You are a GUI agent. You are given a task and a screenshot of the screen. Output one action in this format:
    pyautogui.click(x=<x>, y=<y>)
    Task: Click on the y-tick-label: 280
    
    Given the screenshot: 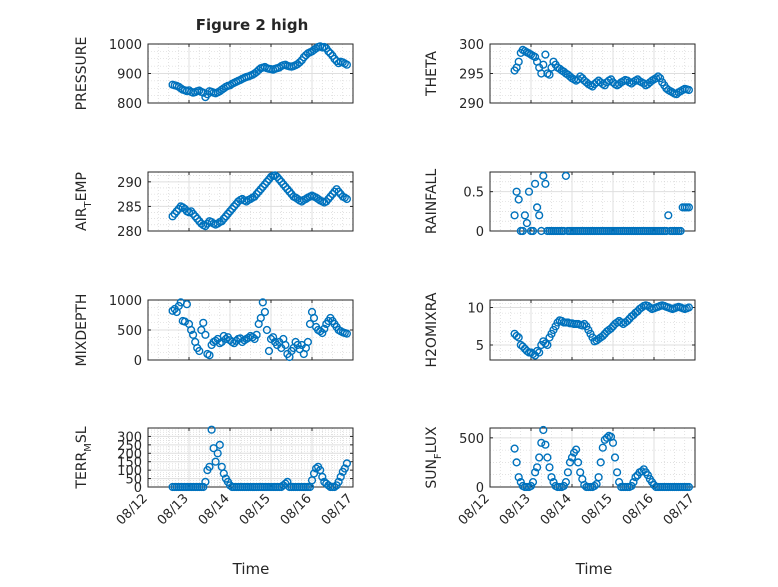 What is the action you would take?
    pyautogui.click(x=129, y=232)
    